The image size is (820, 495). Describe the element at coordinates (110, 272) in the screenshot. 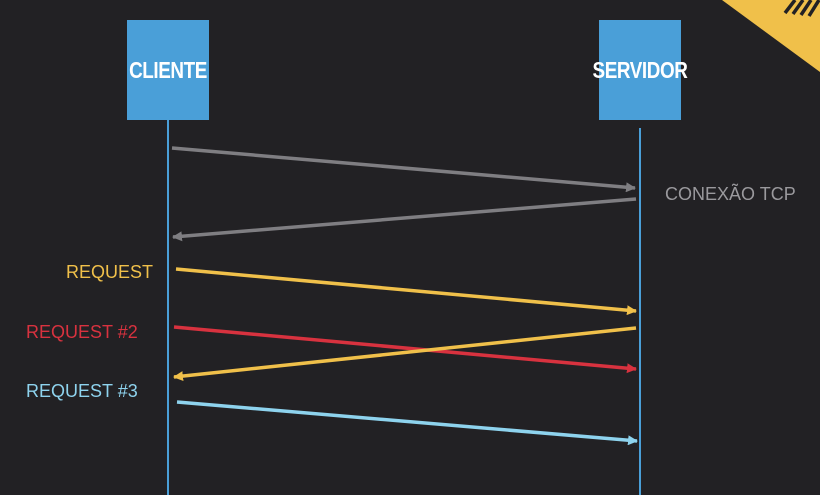

I see `request-1-label: REQUEST` at that location.